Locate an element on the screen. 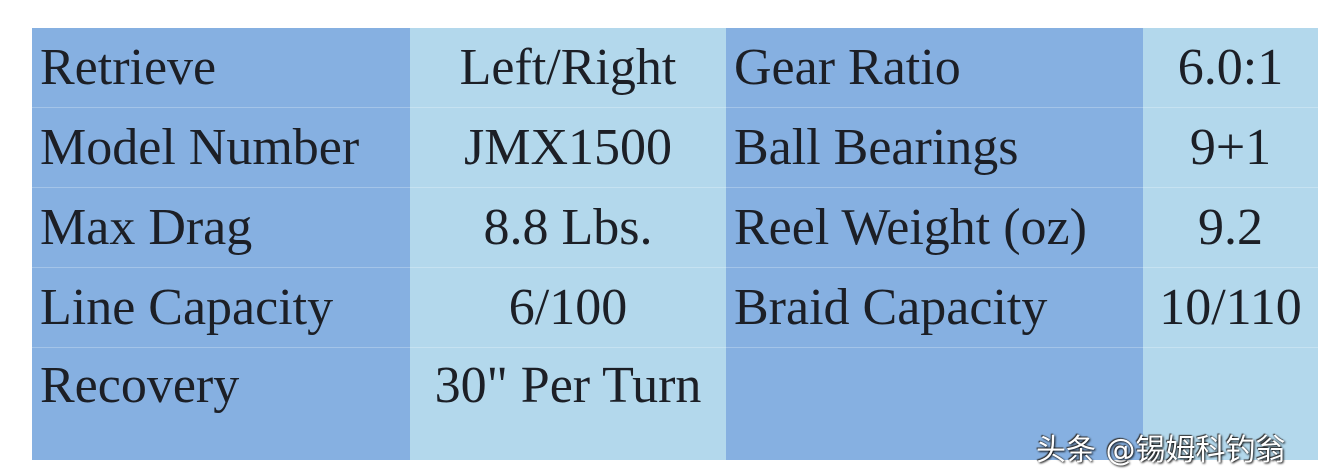 Image resolution: width=1331 pixels, height=476 pixels. spec-value: 6/100 is located at coordinates (568, 307).